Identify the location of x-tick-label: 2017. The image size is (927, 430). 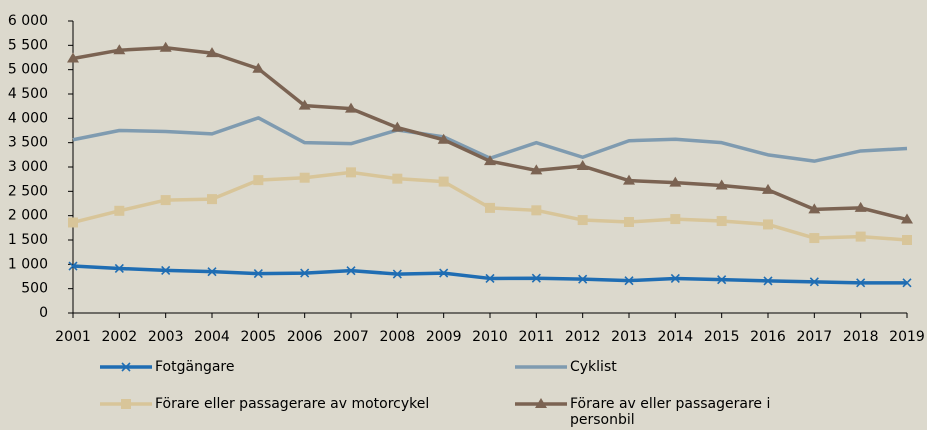
(815, 337).